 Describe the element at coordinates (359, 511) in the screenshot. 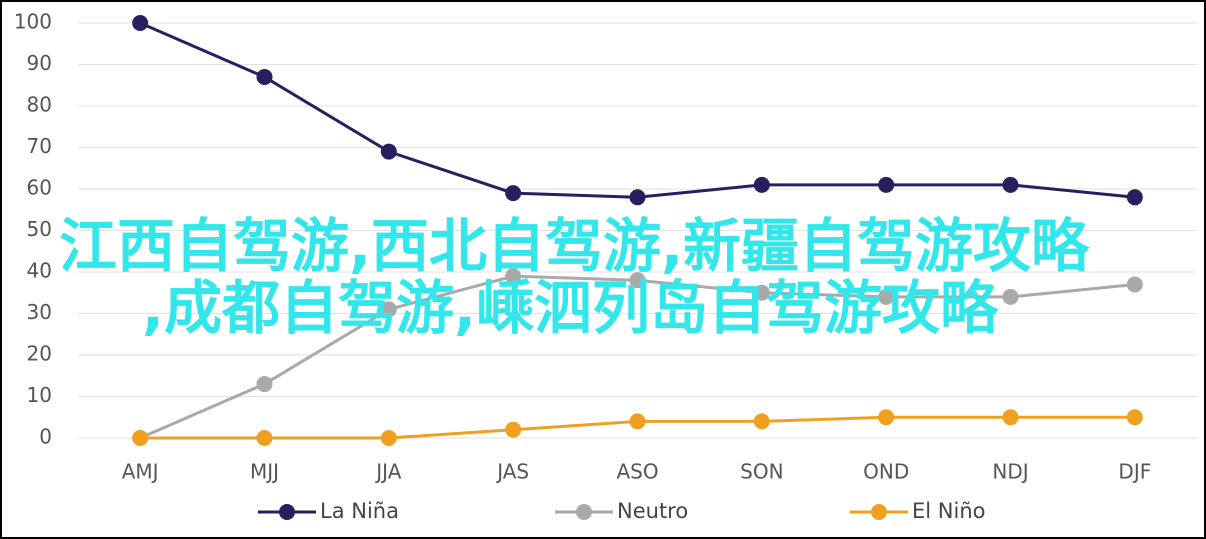

I see `legend-label: La Niña` at that location.